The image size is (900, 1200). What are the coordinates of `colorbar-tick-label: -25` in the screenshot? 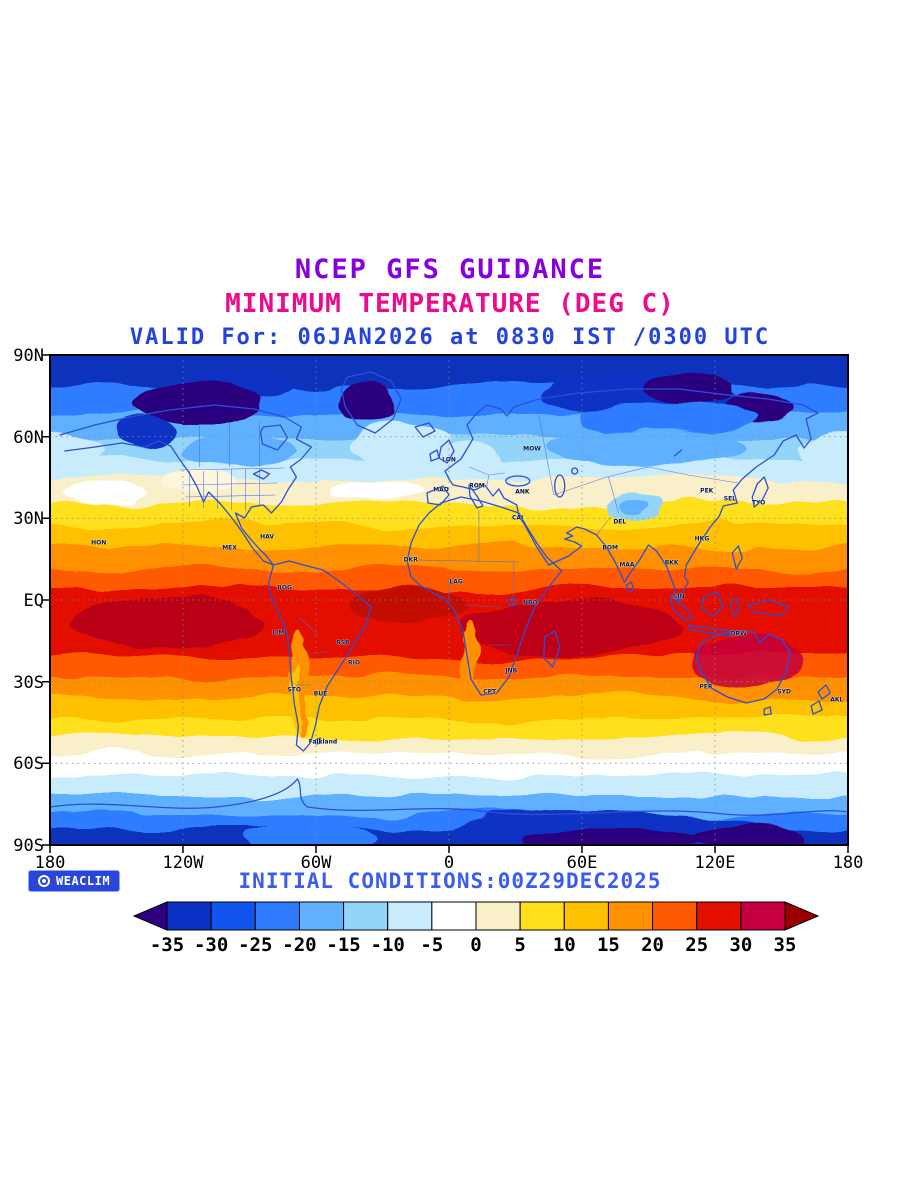 It's located at (255, 945).